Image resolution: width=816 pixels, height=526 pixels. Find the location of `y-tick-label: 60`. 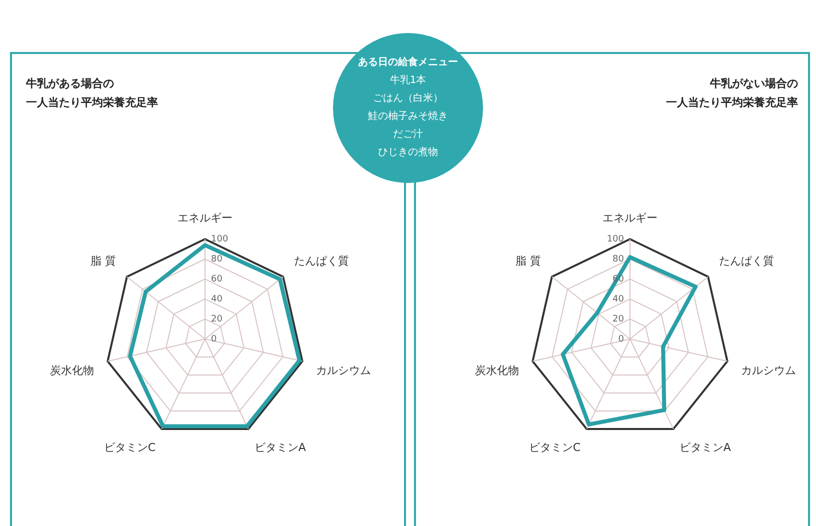

y-tick-label: 60 is located at coordinates (217, 279).